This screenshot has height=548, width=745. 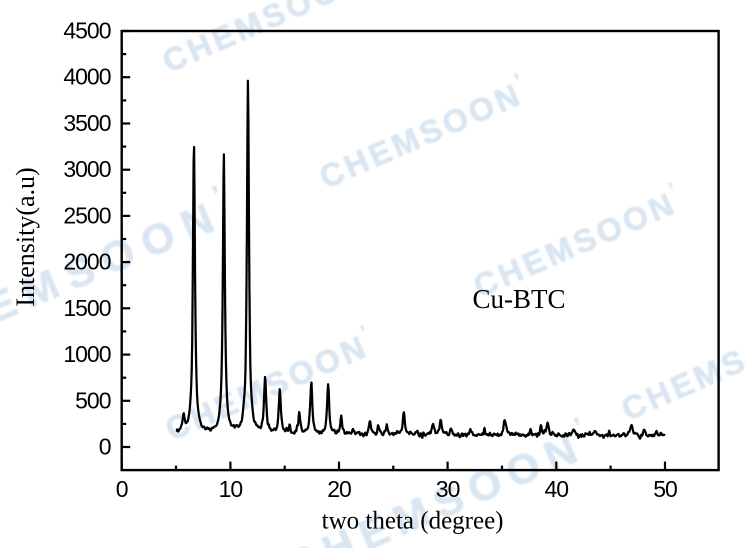 I want to click on svg-text: 10, so click(x=231, y=489).